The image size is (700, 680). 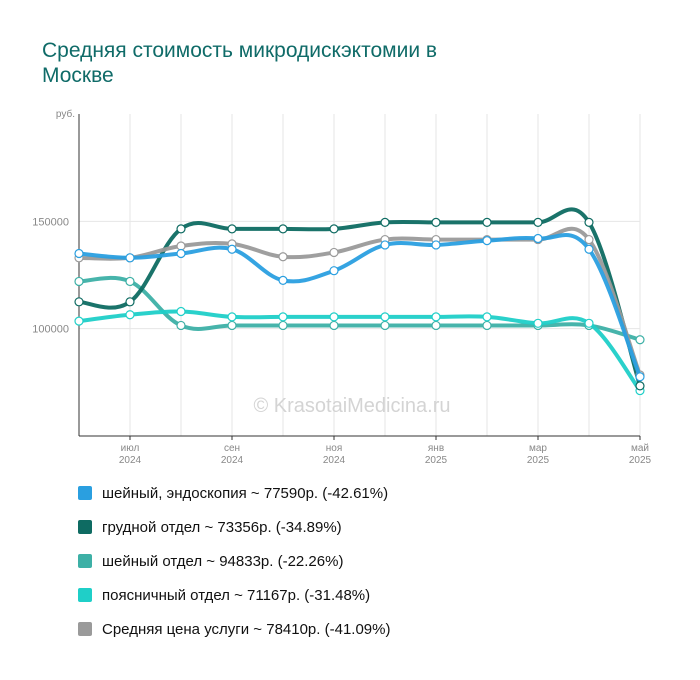 What do you see at coordinates (351, 406) in the screenshot?
I see `watermark: © KrasotaiMedicina.ru` at bounding box center [351, 406].